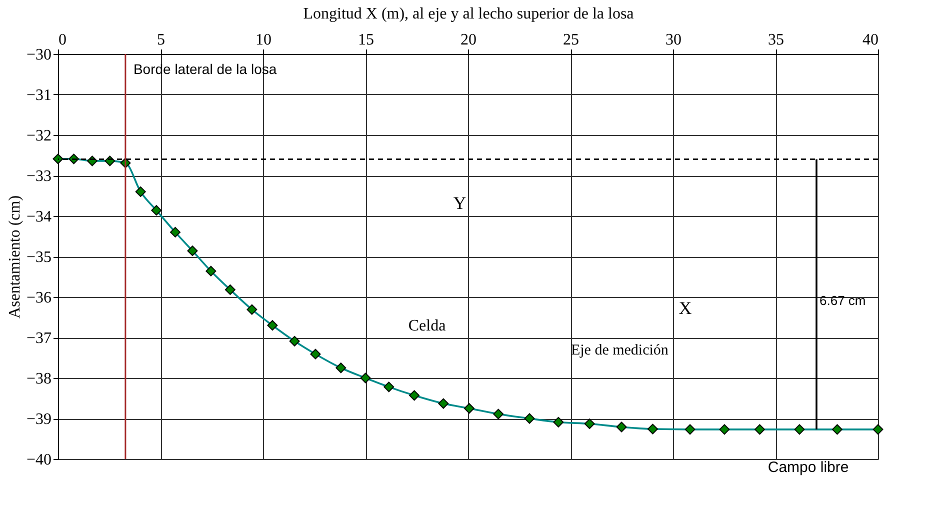 The width and height of the screenshot is (937, 523). What do you see at coordinates (468, 40) in the screenshot?
I see `x-tick-label: 20` at bounding box center [468, 40].